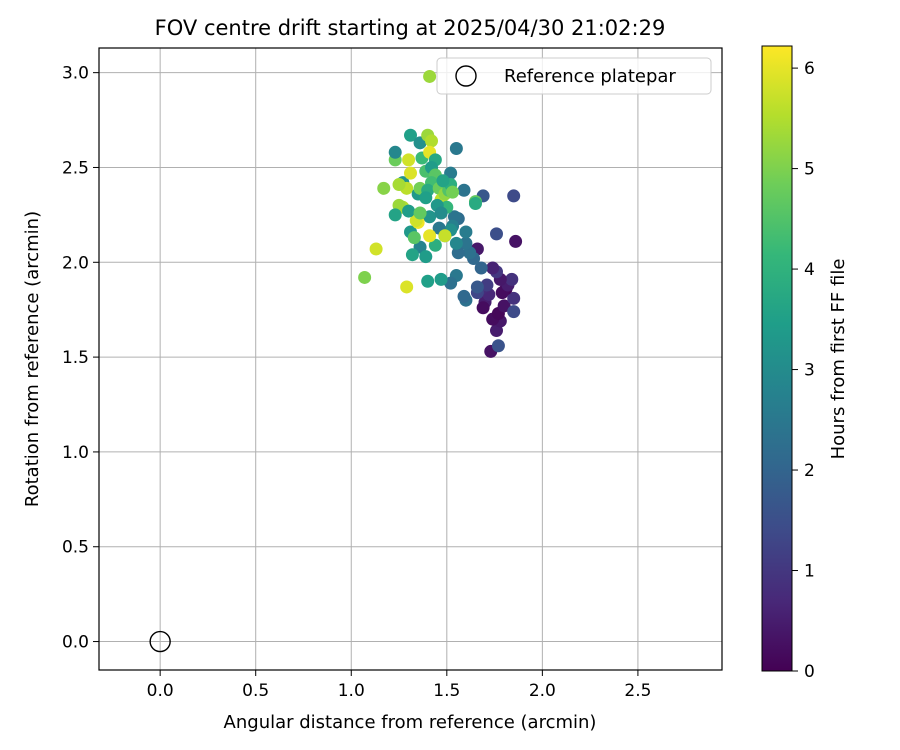 The width and height of the screenshot is (900, 750). I want to click on x-tick-label: 0.0, so click(160, 691).